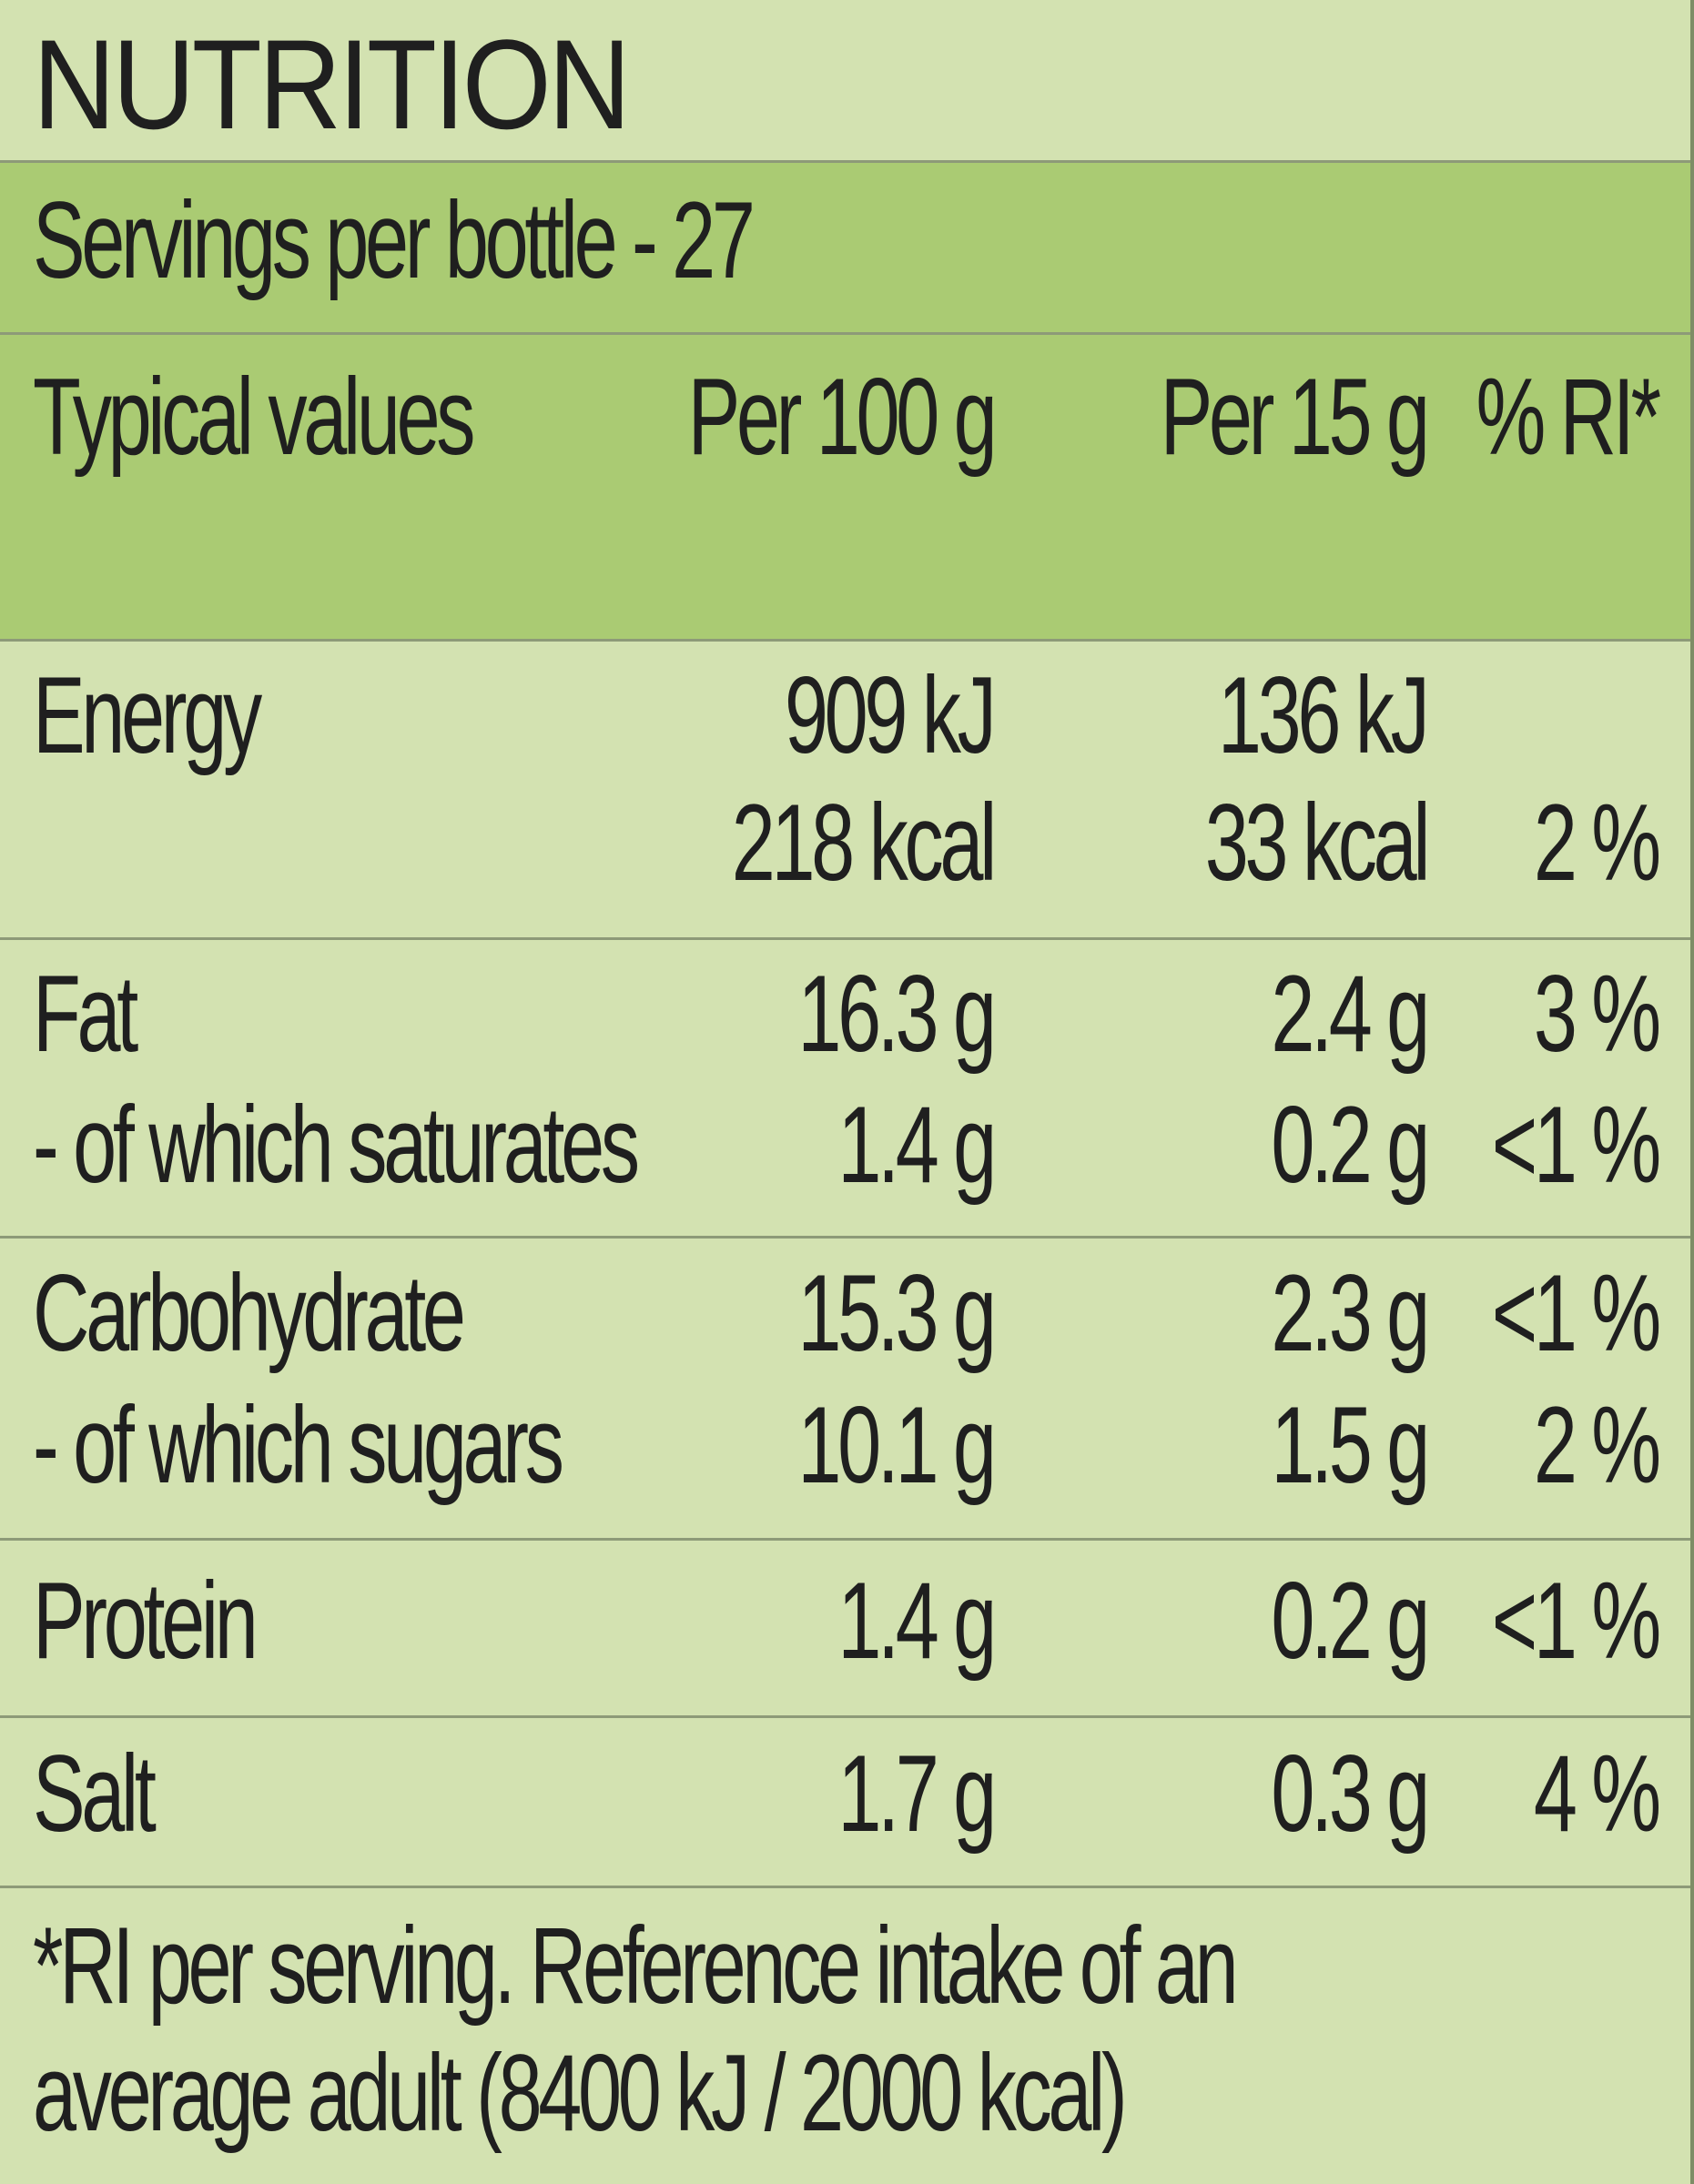 The image size is (1694, 2184). What do you see at coordinates (1350, 1313) in the screenshot?
I see `carbohydrate-per15: 2.3 g` at bounding box center [1350, 1313].